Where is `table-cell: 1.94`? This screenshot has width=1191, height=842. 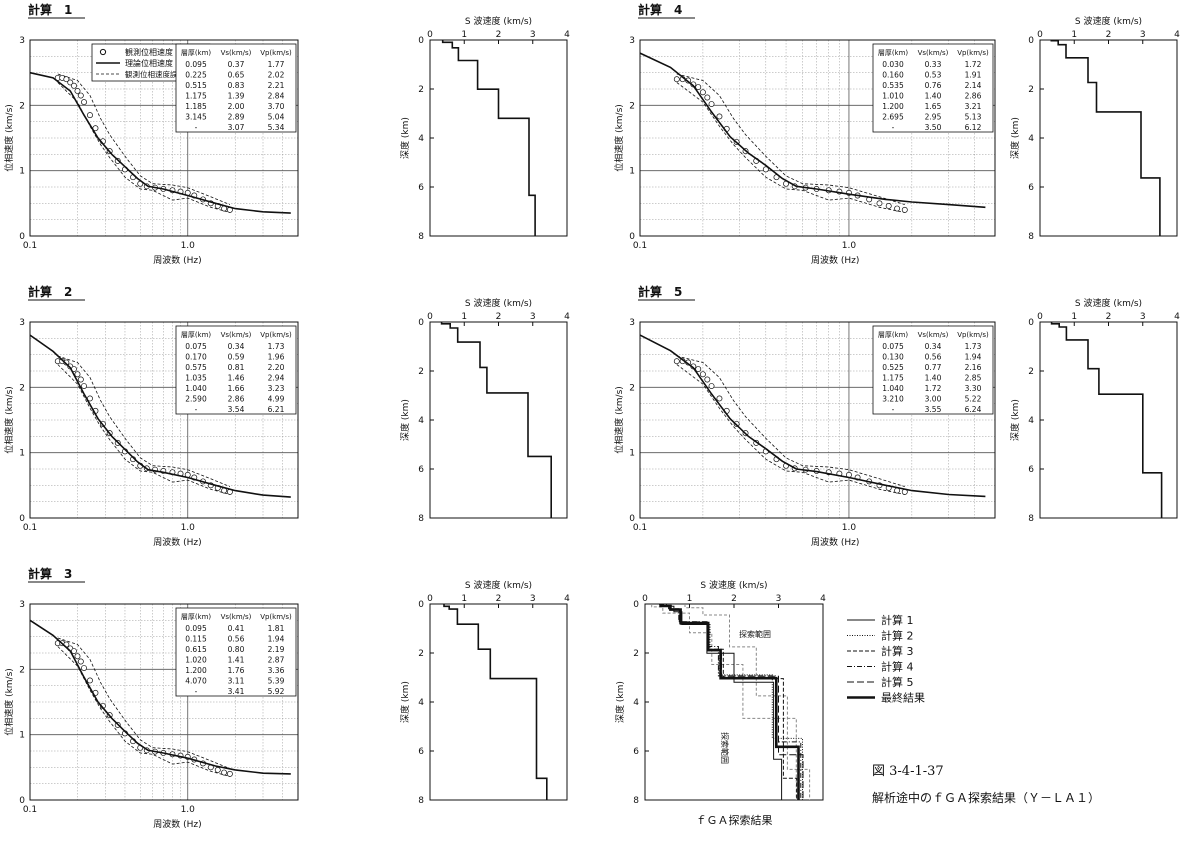 table-cell: 1.94 is located at coordinates (276, 639).